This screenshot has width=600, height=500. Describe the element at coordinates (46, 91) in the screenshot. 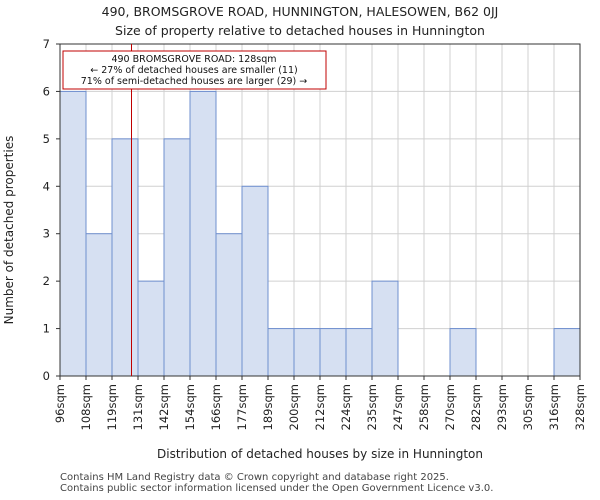

I see `y-tick-label: 6` at that location.